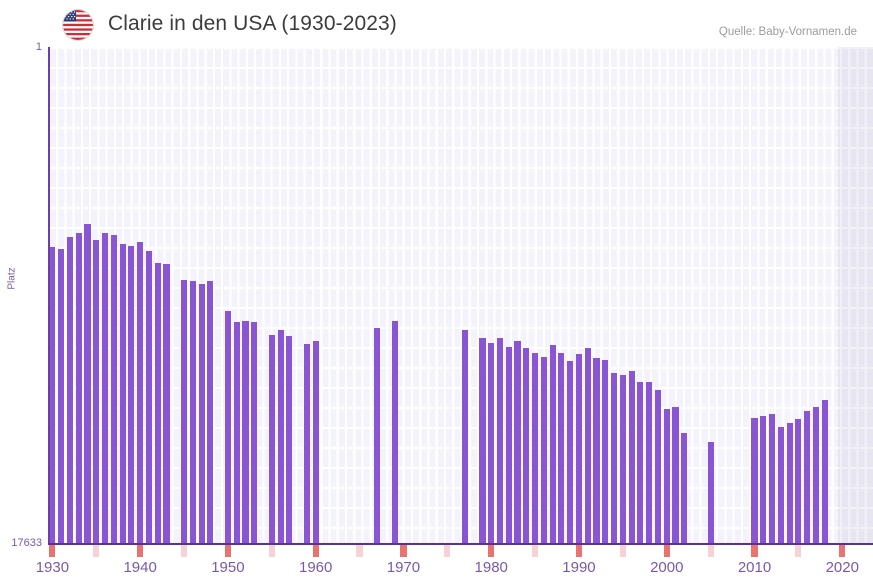 This screenshot has width=873, height=587. What do you see at coordinates (52, 551) in the screenshot?
I see `x-tick-marker-1930` at bounding box center [52, 551].